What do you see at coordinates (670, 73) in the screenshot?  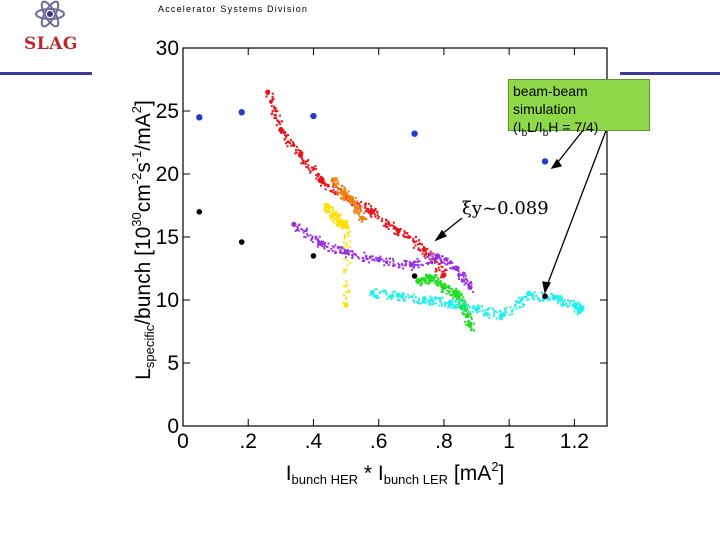 I see `header-rule-right` at bounding box center [670, 73].